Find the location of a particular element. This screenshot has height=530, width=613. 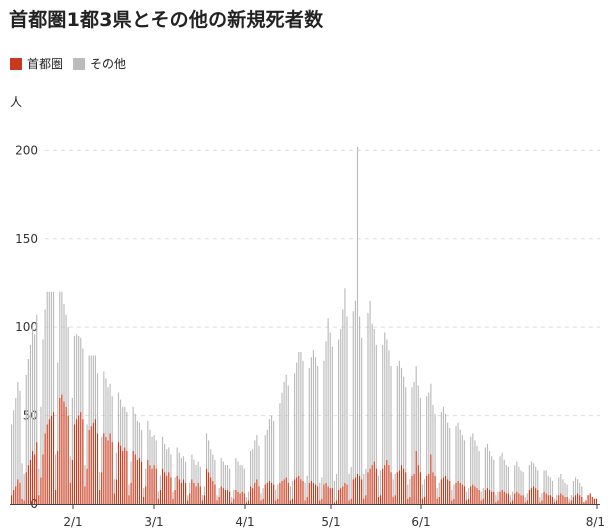

legend-item-capital: 首都圏 is located at coordinates (36, 63).